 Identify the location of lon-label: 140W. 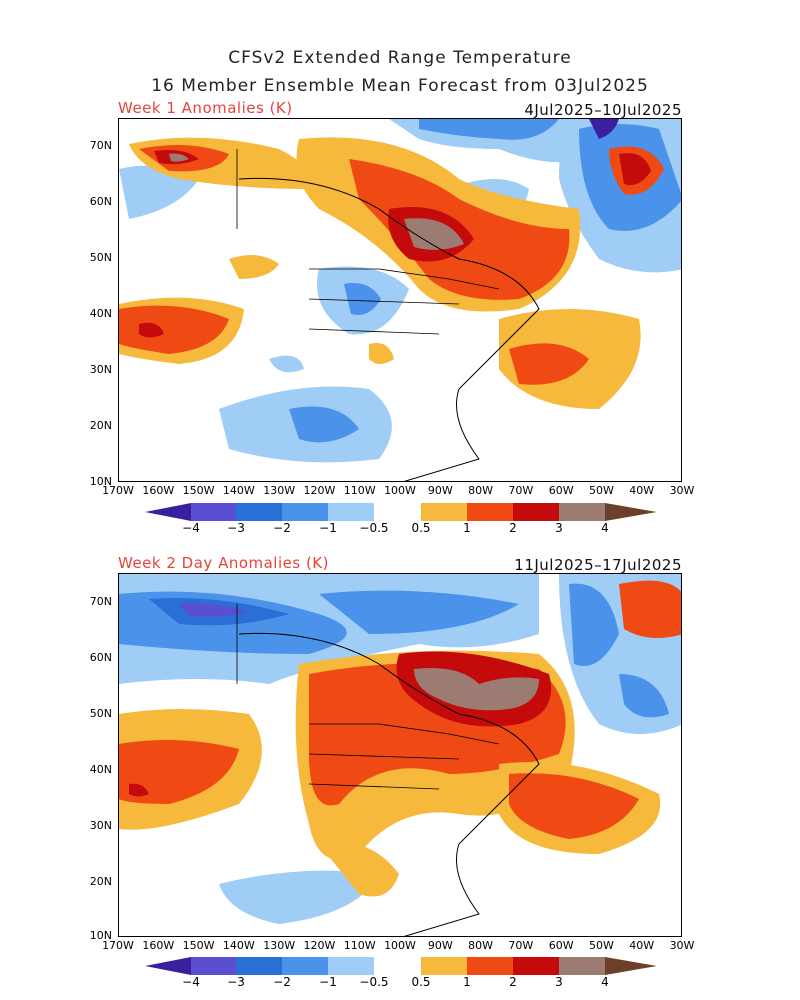
(238, 945).